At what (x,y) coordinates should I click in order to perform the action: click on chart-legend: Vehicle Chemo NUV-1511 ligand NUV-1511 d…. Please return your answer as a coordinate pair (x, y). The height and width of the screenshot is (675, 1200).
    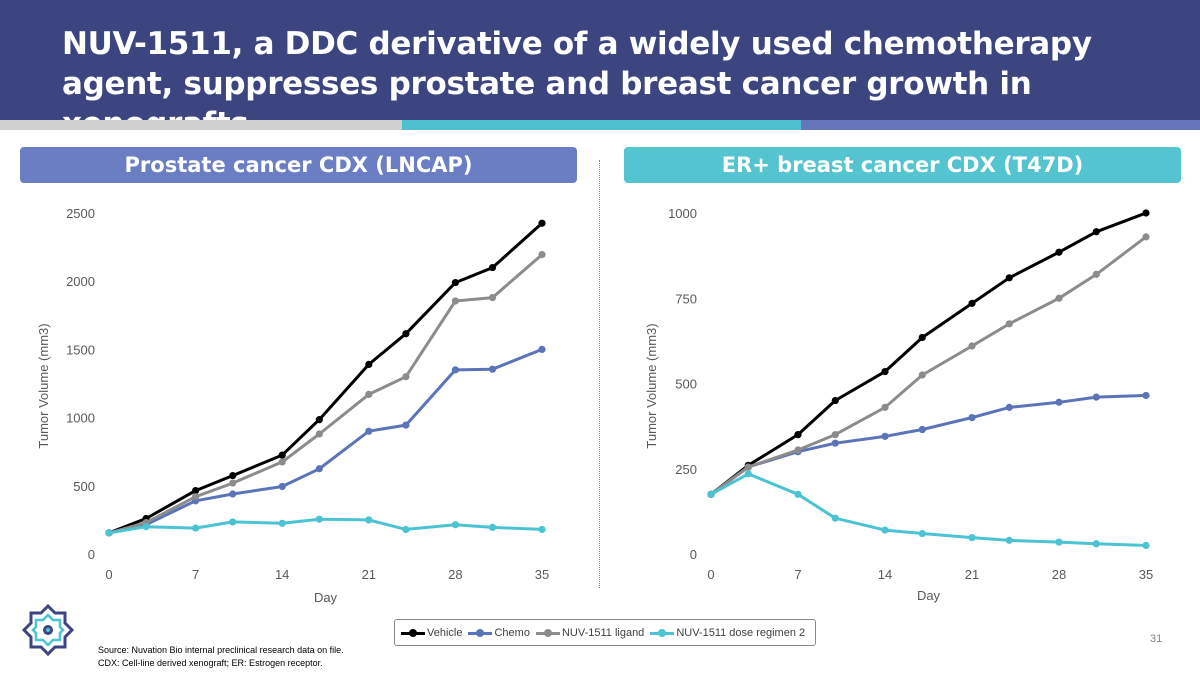
    Looking at the image, I should click on (605, 632).